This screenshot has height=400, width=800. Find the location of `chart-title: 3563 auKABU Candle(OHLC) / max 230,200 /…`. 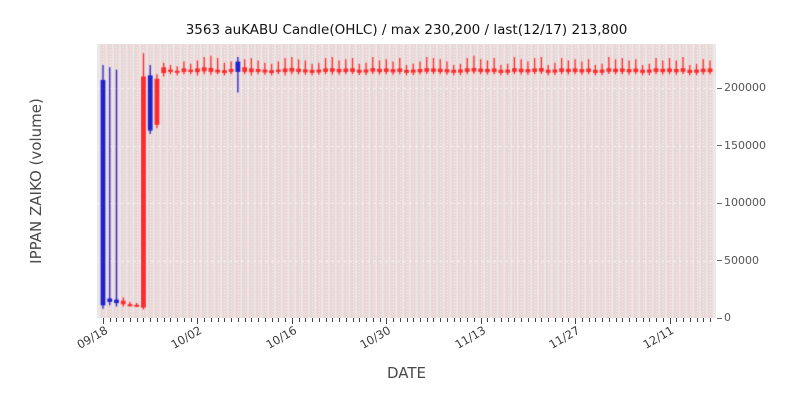

chart-title: 3563 auKABU Candle(OHLC) / max 230,200 /… is located at coordinates (406, 30).